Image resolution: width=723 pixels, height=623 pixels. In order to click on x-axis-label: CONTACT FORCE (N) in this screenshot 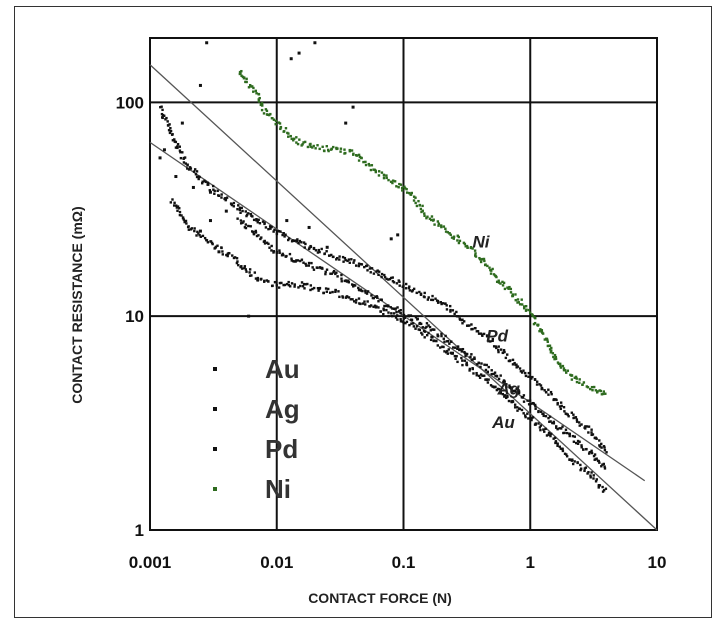, I will do `click(380, 598)`.